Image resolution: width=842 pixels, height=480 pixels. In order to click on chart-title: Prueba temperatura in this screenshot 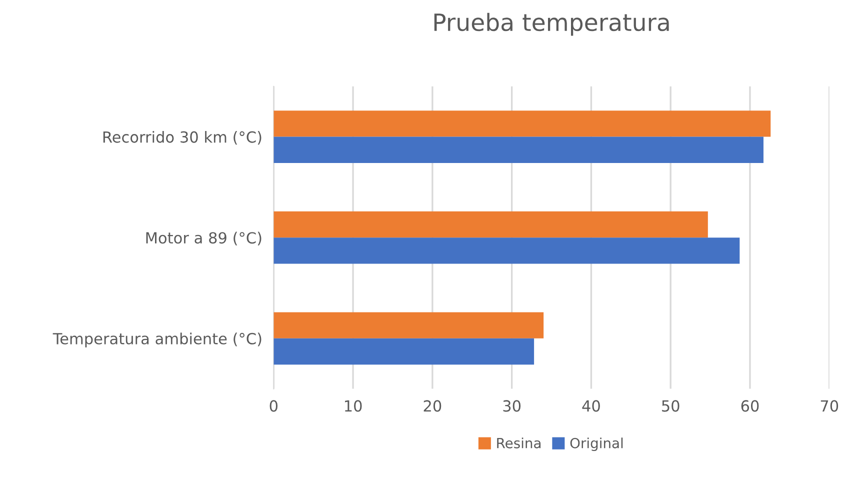, I will do `click(551, 24)`.